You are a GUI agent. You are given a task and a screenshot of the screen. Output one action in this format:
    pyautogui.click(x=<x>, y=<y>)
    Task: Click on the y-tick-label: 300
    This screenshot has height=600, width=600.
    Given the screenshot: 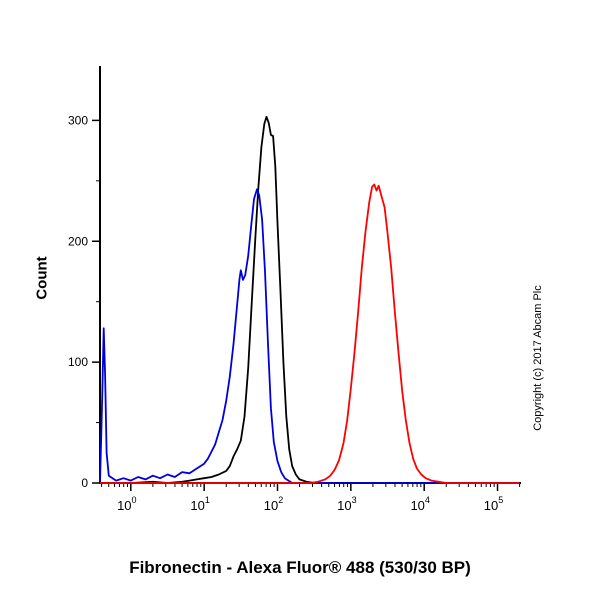 What is the action you would take?
    pyautogui.click(x=78, y=120)
    